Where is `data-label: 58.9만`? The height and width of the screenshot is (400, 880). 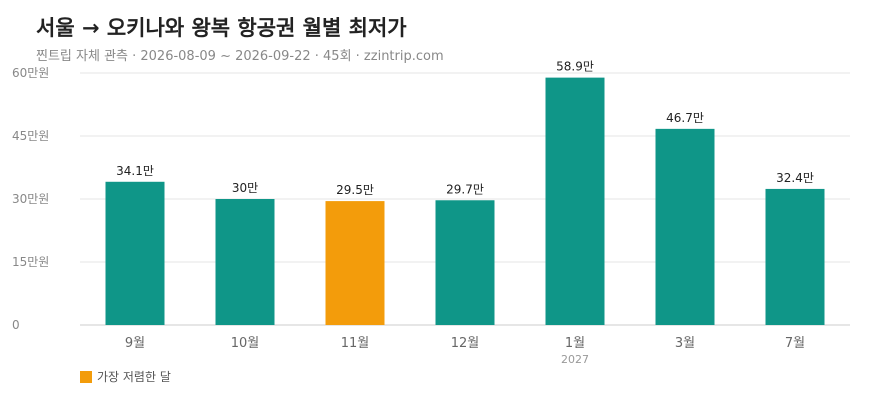 data-label: 58.9만 is located at coordinates (575, 67).